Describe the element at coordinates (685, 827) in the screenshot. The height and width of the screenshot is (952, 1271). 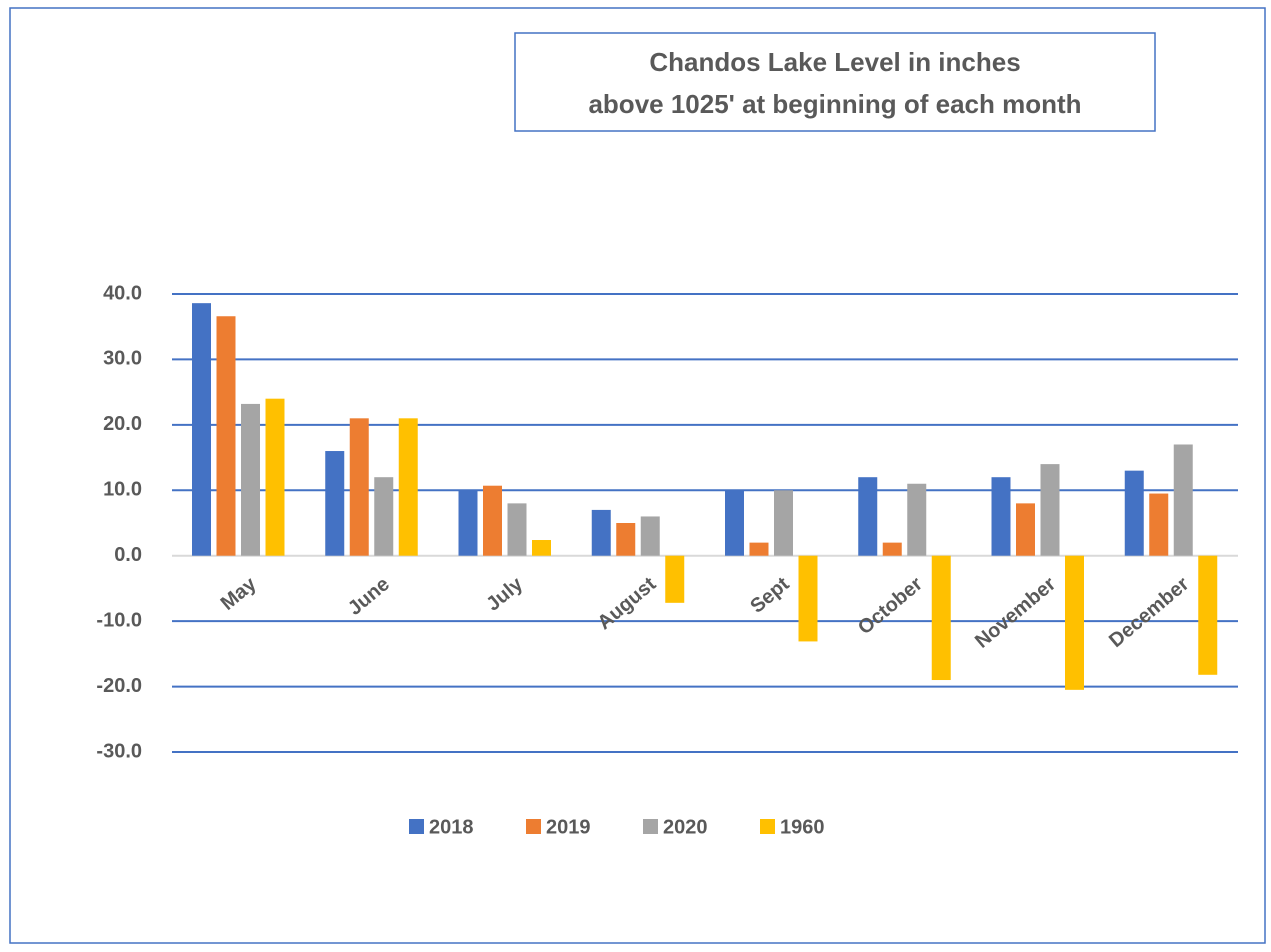
I see `legend-label: 2020` at that location.